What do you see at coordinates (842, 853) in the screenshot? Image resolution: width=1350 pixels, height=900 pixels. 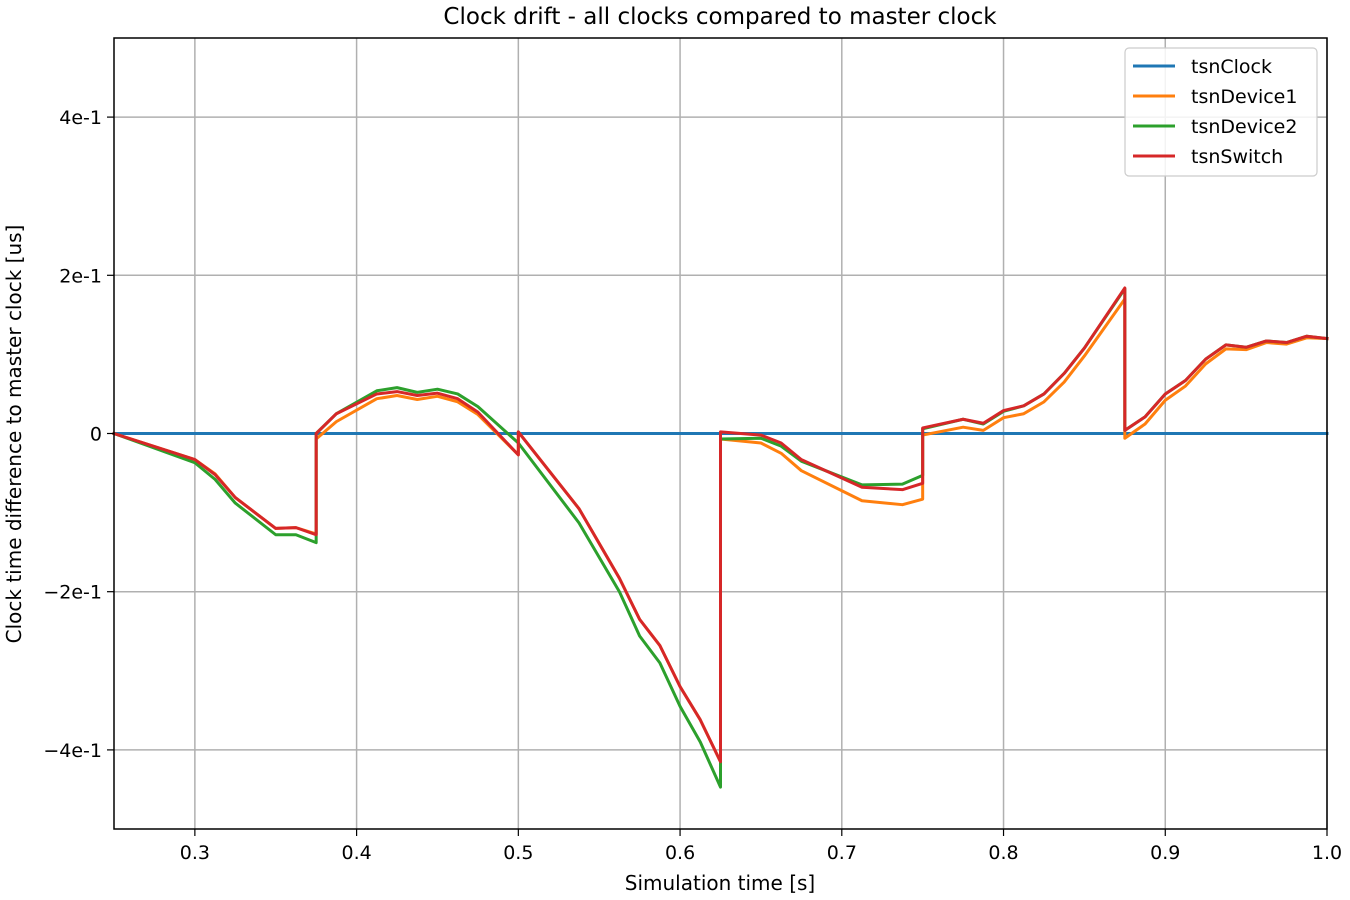 I see `x-tick-label: 0.7` at bounding box center [842, 853].